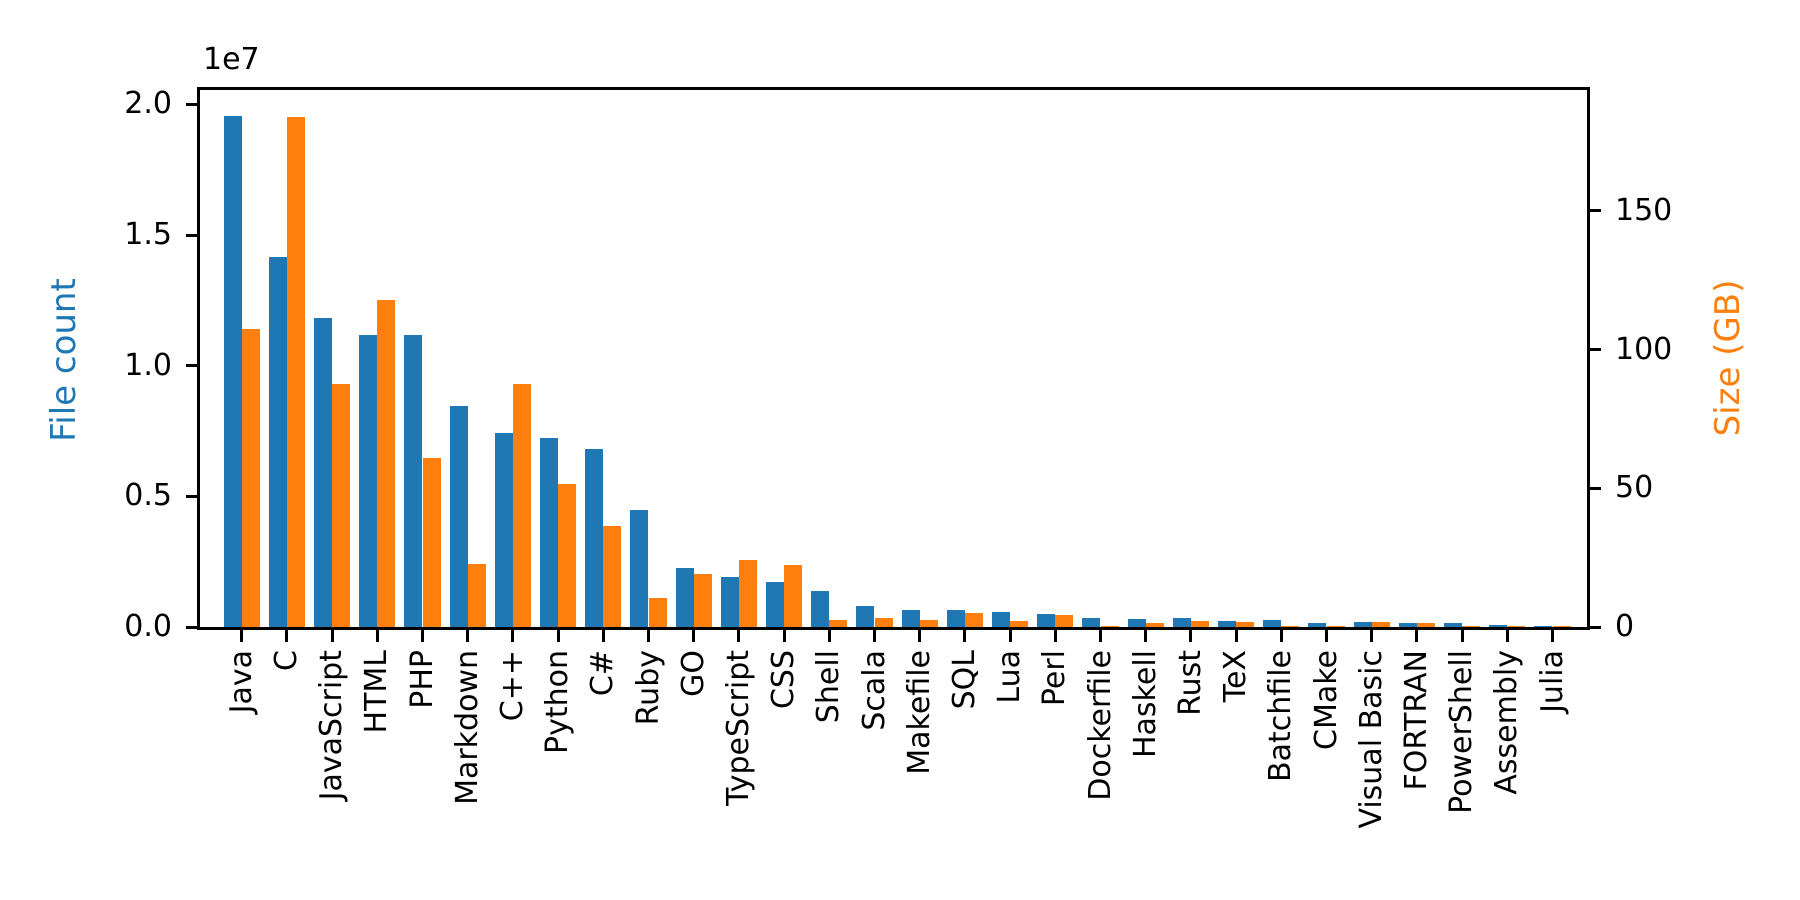 The height and width of the screenshot is (900, 1800). I want to click on x-tick-label: Java, so click(241, 682).